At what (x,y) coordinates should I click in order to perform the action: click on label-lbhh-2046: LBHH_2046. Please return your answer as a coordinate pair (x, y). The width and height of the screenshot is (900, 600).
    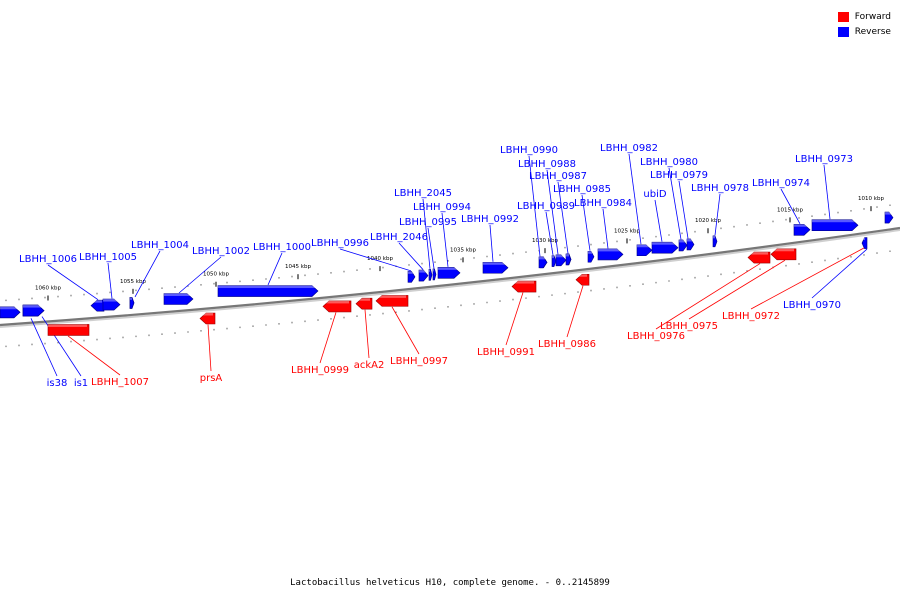
    Looking at the image, I should click on (399, 237).